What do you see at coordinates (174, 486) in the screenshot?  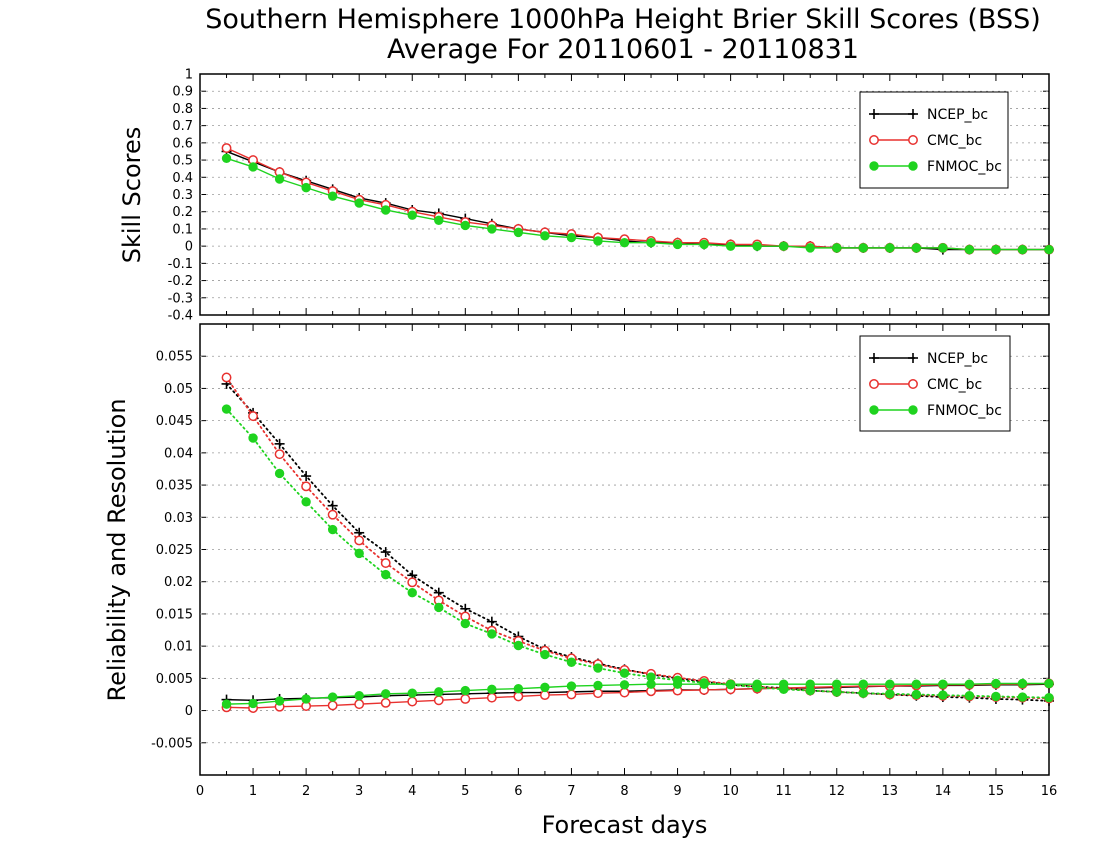 I see `y-tick-label: 0.035` at bounding box center [174, 486].